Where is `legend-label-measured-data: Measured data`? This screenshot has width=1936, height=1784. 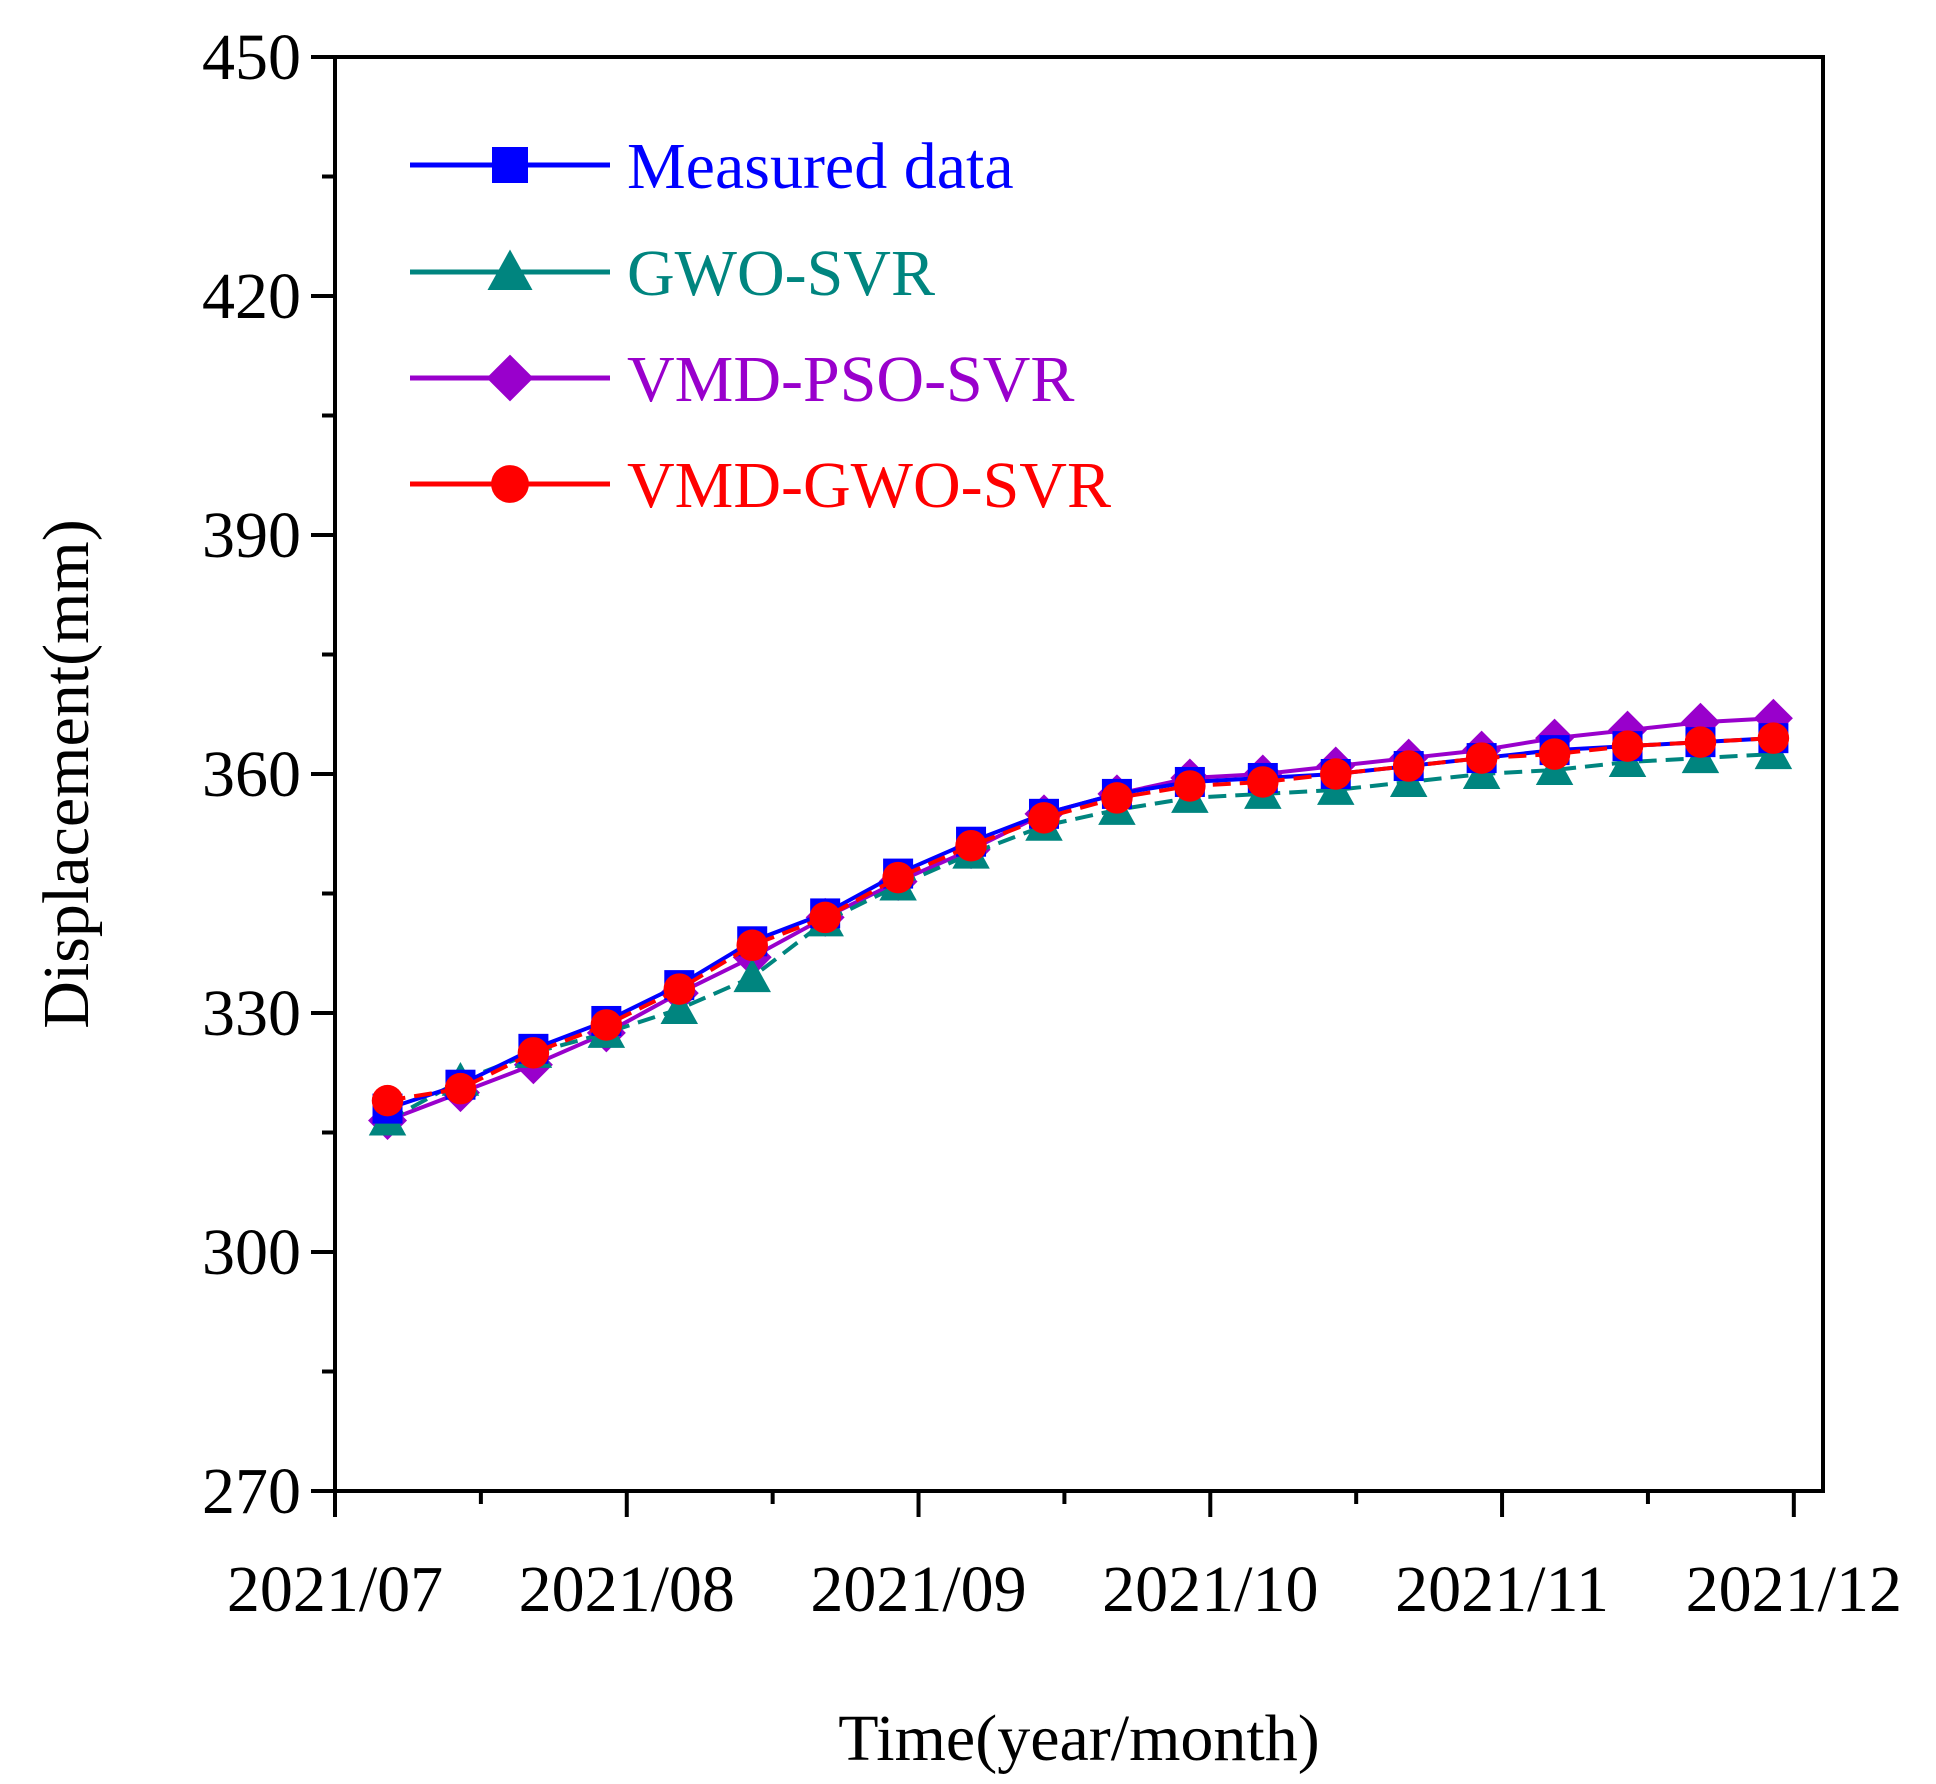
legend-label-measured-data: Measured data is located at coordinates (820, 166).